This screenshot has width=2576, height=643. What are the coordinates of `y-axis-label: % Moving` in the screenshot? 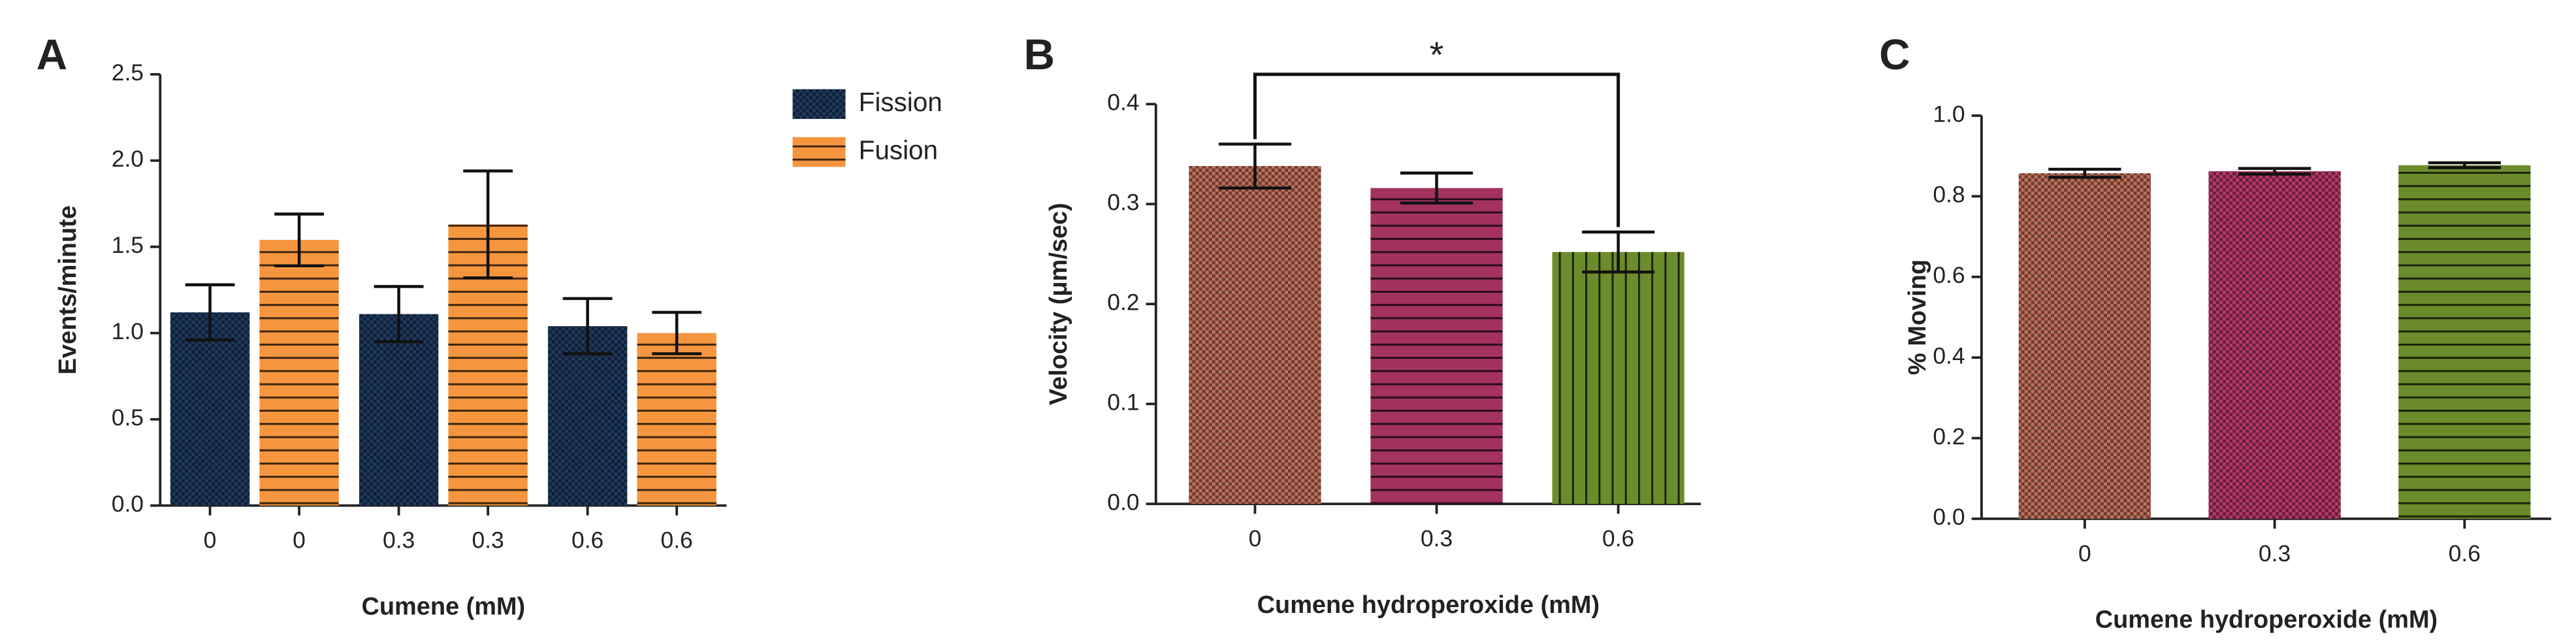 It's located at (1917, 317).